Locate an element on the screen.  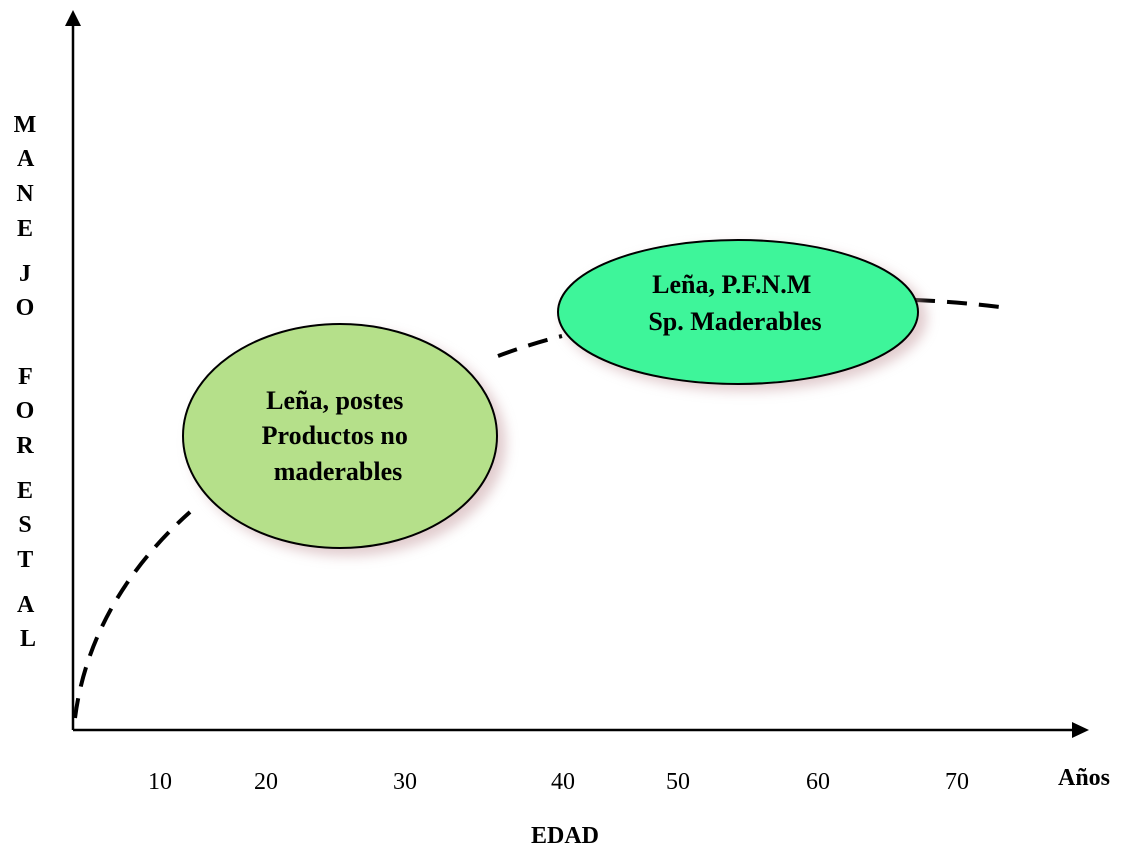
svg-text:Leña, P.F.N.M Sp. Madera: Leña, P.F.N.M Sp. Maderables is located at coordinates (734, 303).